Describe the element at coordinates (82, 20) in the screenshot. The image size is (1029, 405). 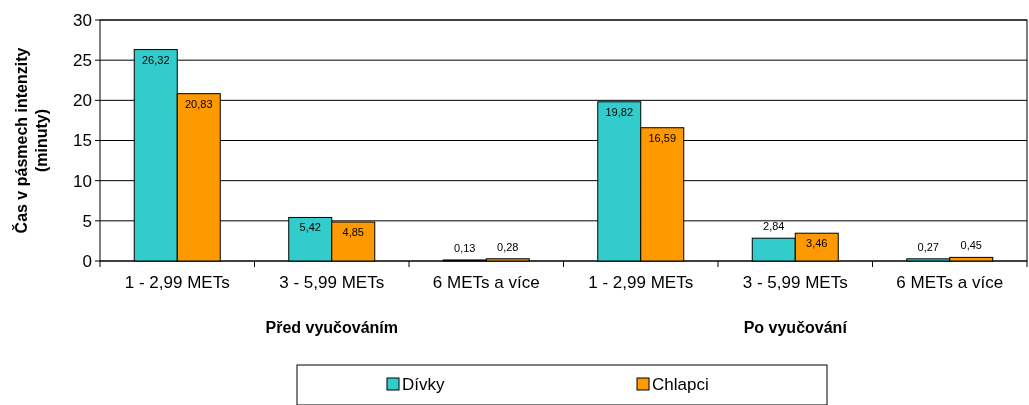
I see `y-tick-label: 30` at that location.